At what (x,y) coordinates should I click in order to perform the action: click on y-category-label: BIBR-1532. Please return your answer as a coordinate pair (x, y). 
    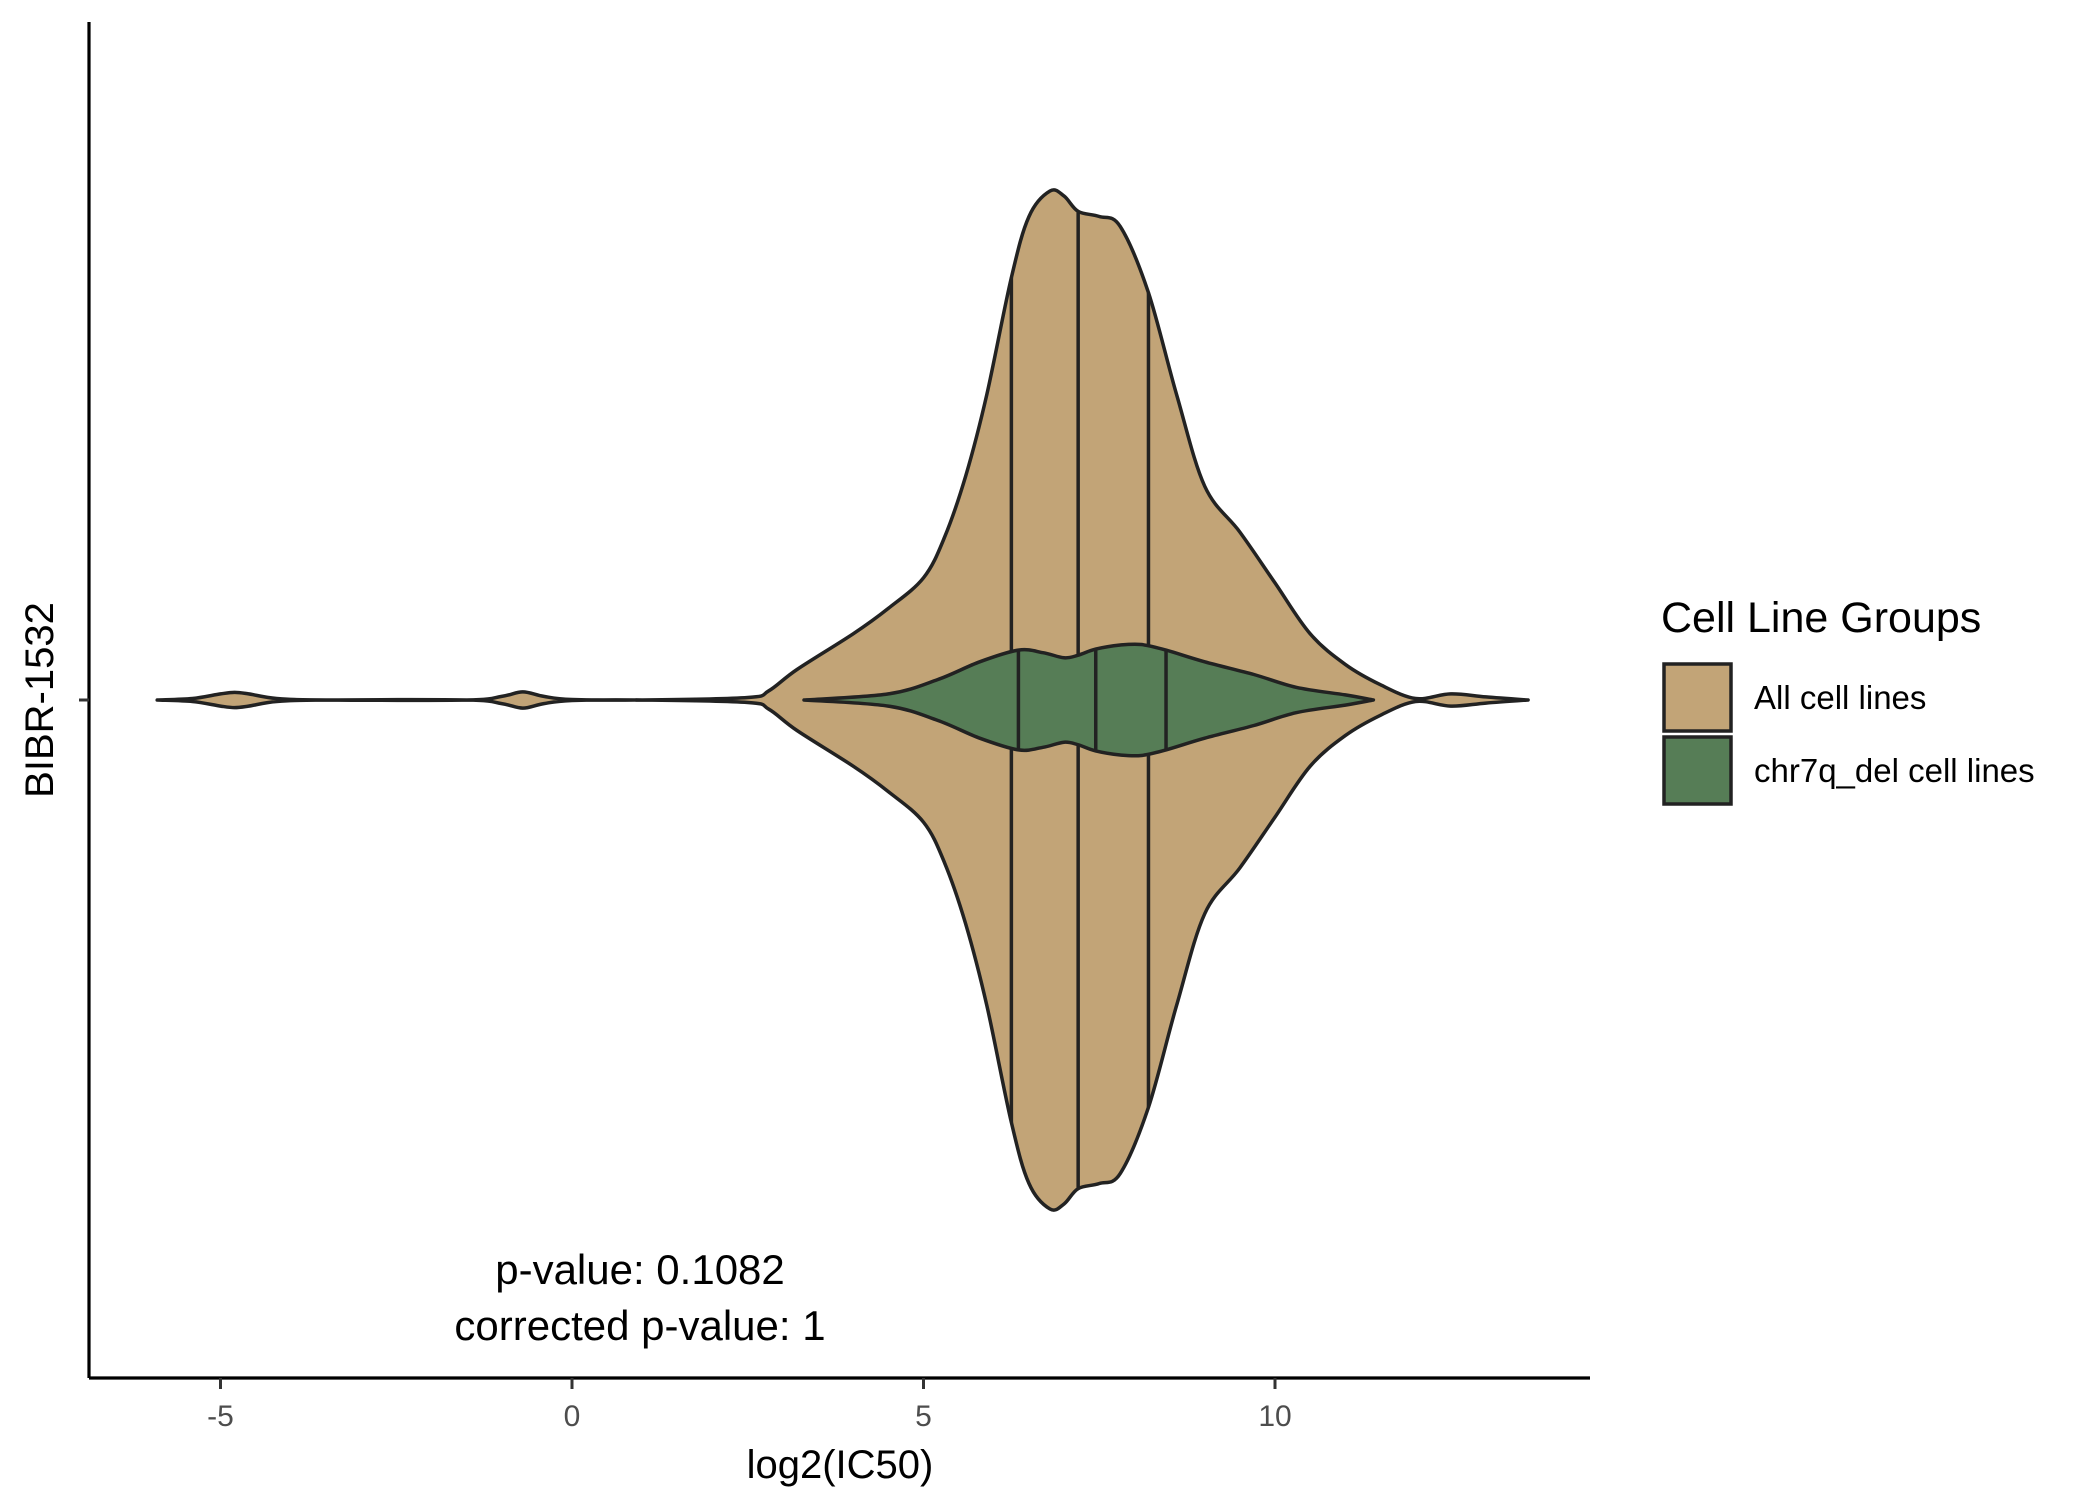
    Looking at the image, I should click on (40, 700).